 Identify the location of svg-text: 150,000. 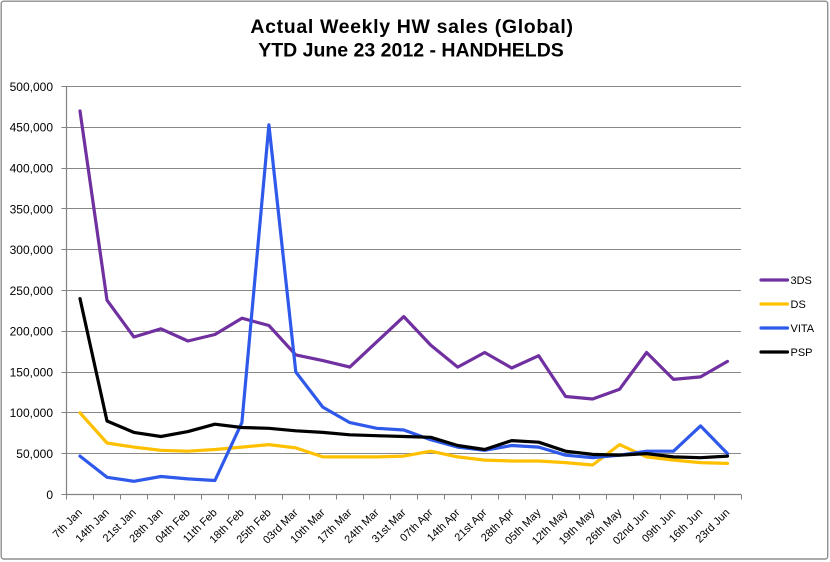
(32, 372).